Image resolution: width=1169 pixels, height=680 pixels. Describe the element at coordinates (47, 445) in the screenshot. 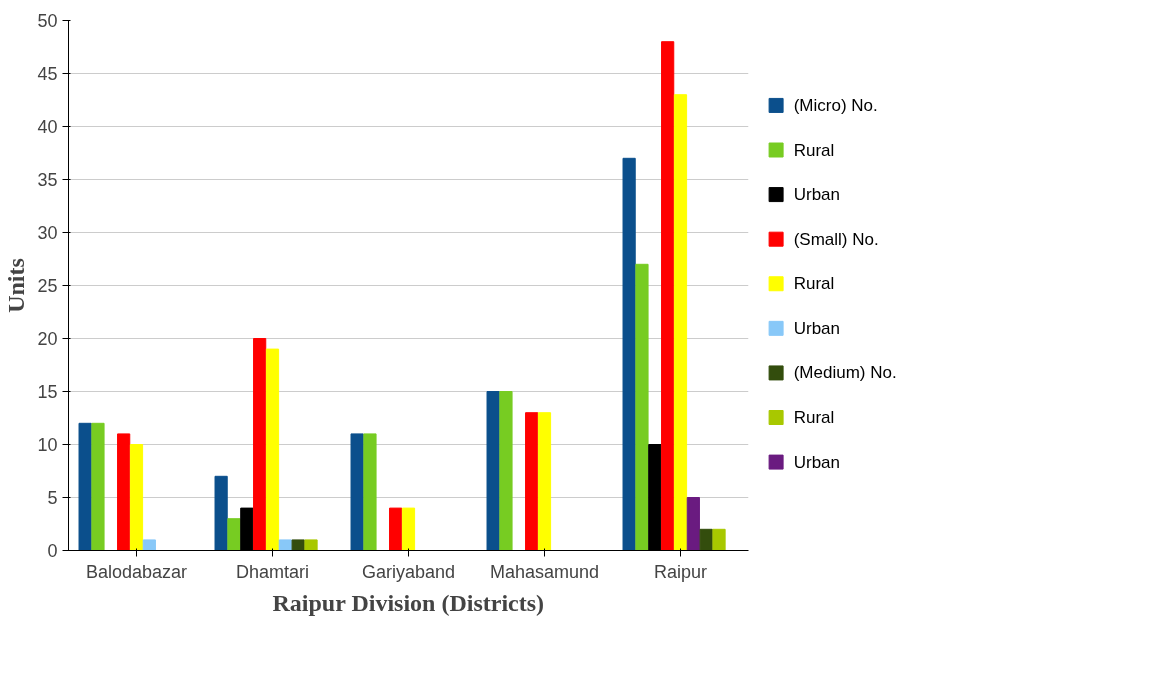

I see `y-tick-label: 10` at that location.